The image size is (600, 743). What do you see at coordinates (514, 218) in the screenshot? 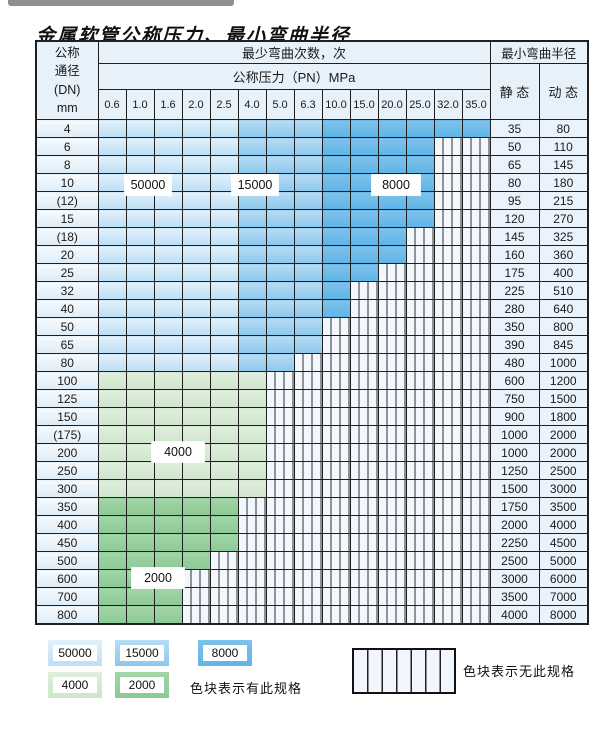
I see `static-cell: 120` at bounding box center [514, 218].